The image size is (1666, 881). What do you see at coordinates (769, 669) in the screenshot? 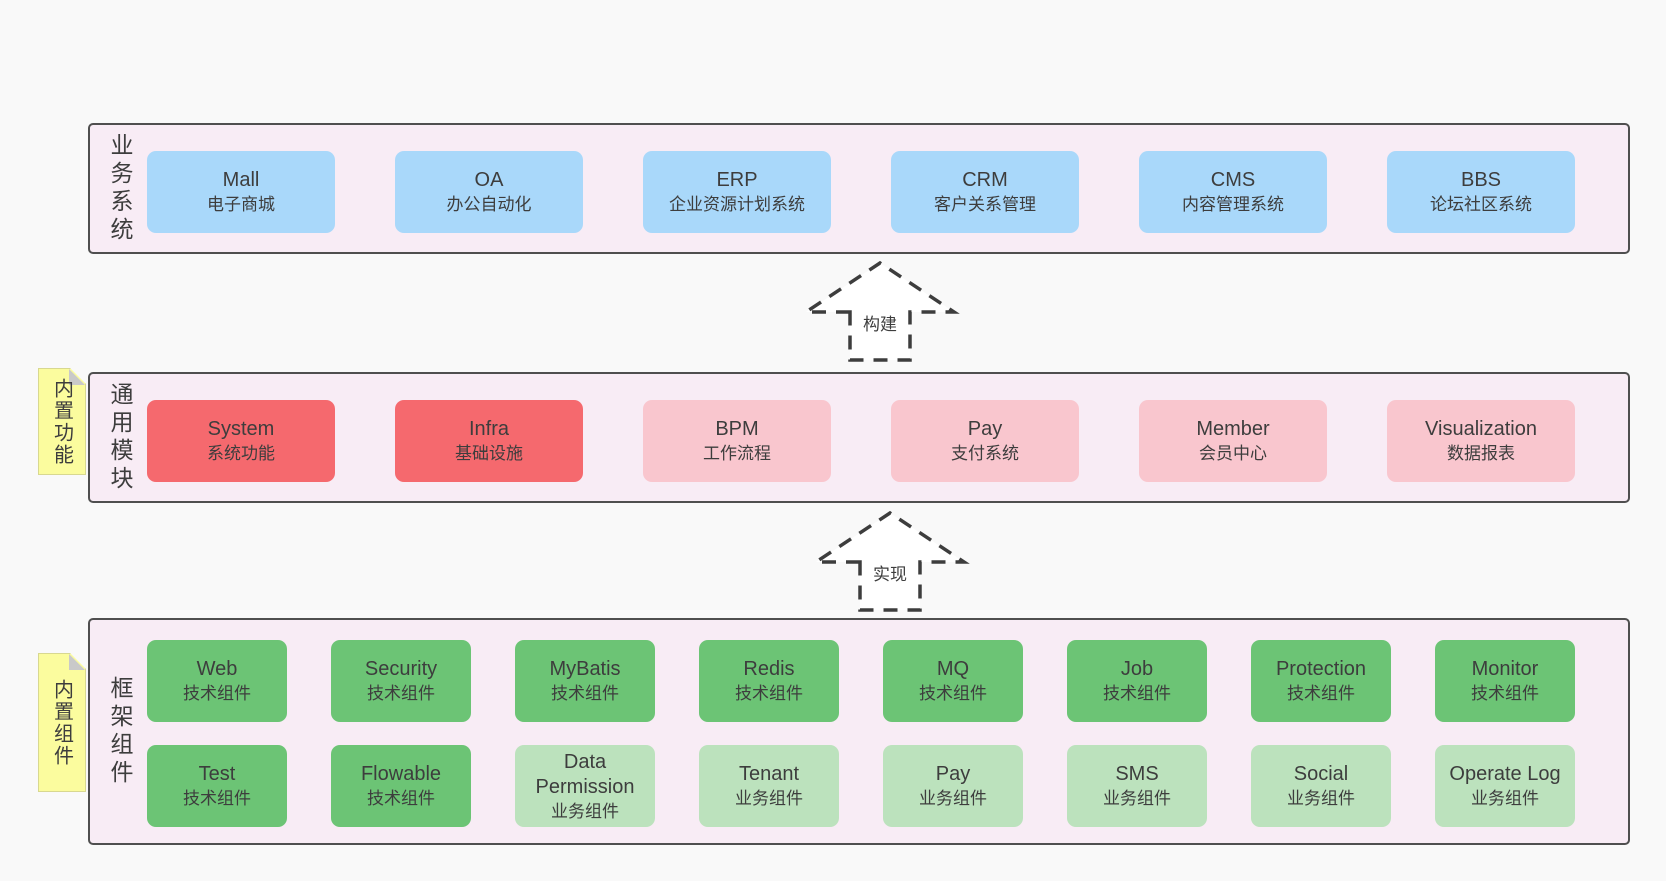
I see `box-title: Redis` at bounding box center [769, 669].